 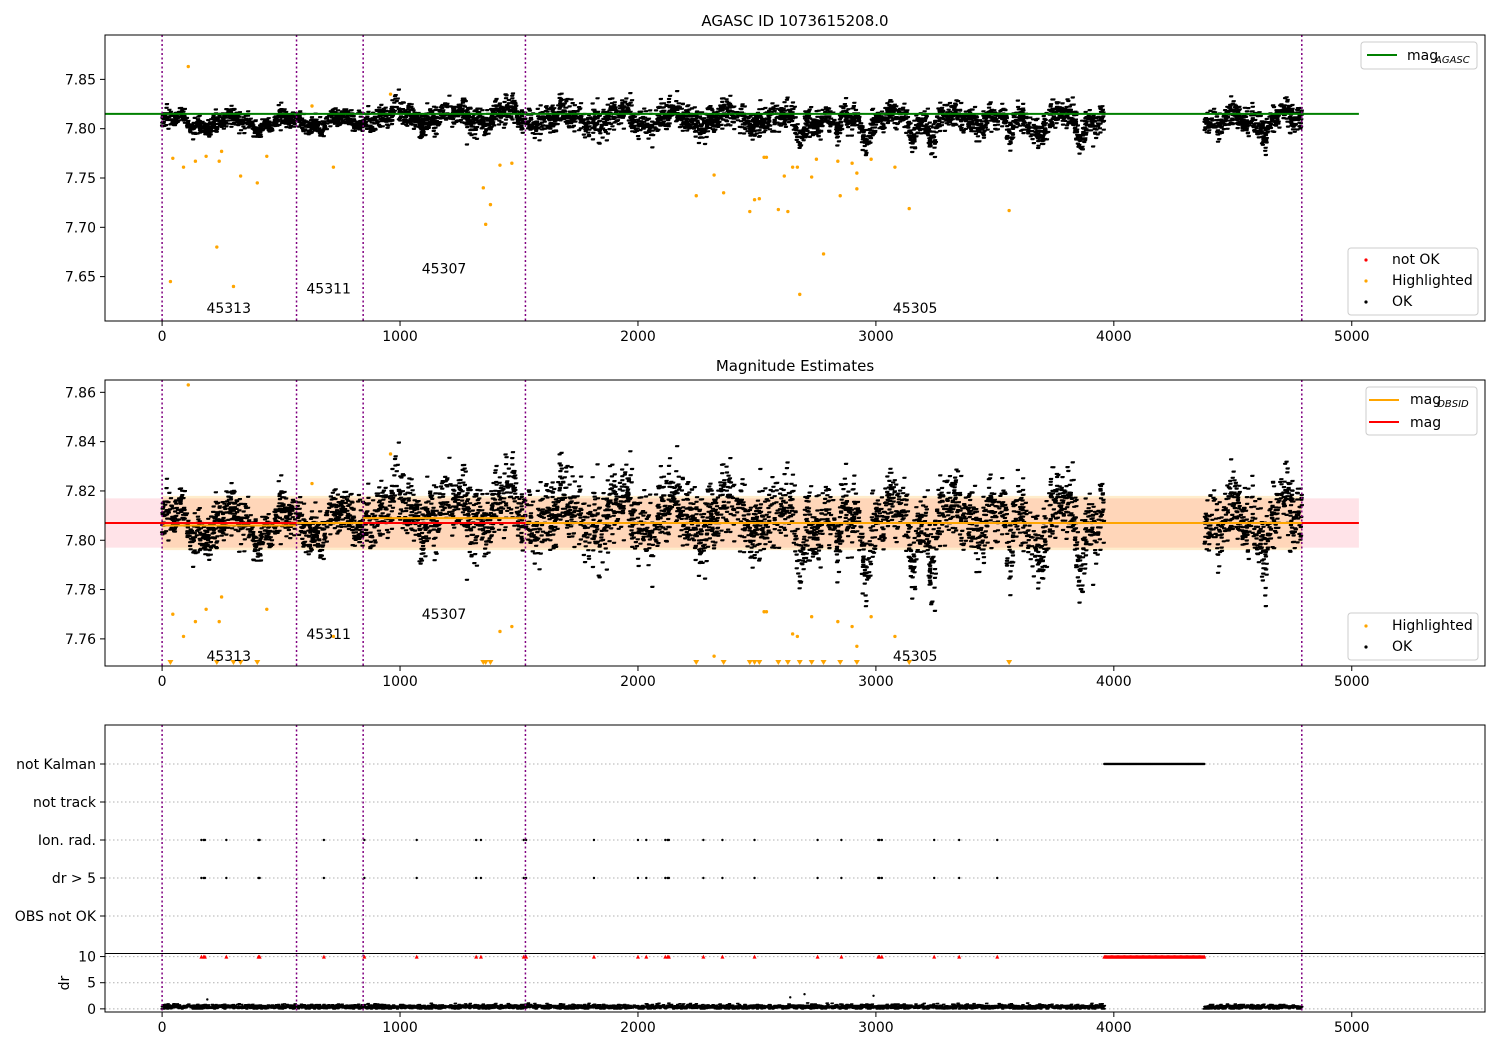 What do you see at coordinates (80, 80) in the screenshot?
I see `y-tick-label: 7.85` at bounding box center [80, 80].